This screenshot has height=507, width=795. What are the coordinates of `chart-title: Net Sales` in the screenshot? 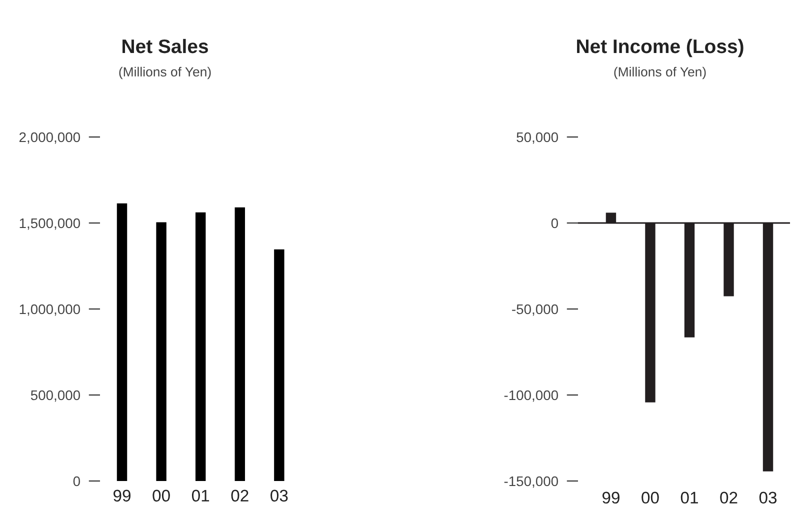 It's located at (165, 46).